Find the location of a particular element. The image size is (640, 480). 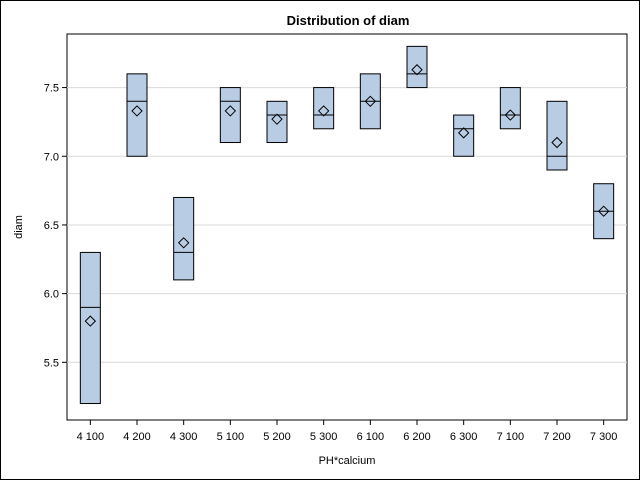

y-tick-label: 6.5 is located at coordinates (51, 226).